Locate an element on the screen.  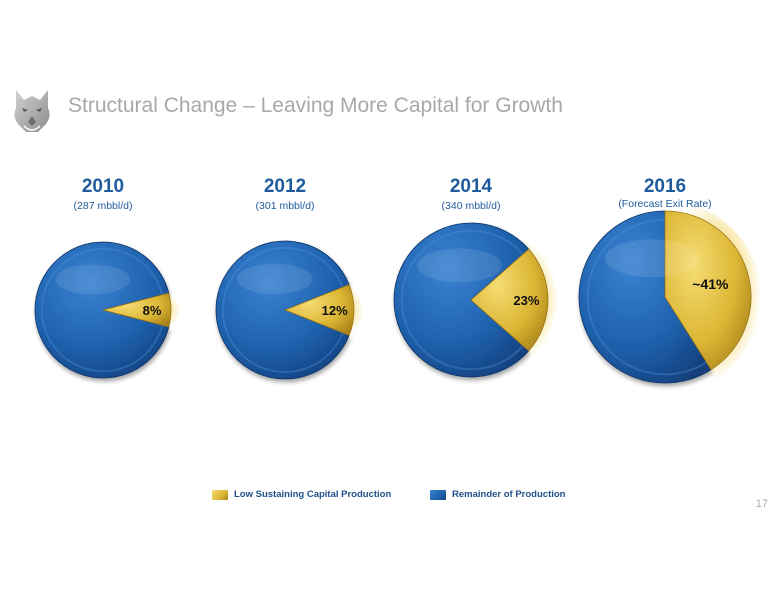
pie-year-2012: 2012 is located at coordinates (285, 186).